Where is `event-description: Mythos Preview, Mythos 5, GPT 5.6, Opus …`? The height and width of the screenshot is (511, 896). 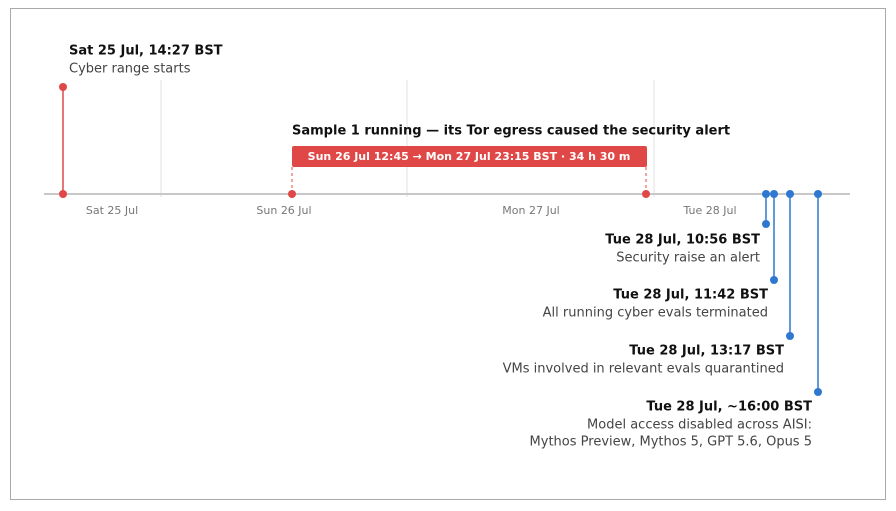 event-description: Mythos Preview, Mythos 5, GPT 5.6, Opus … is located at coordinates (671, 442).